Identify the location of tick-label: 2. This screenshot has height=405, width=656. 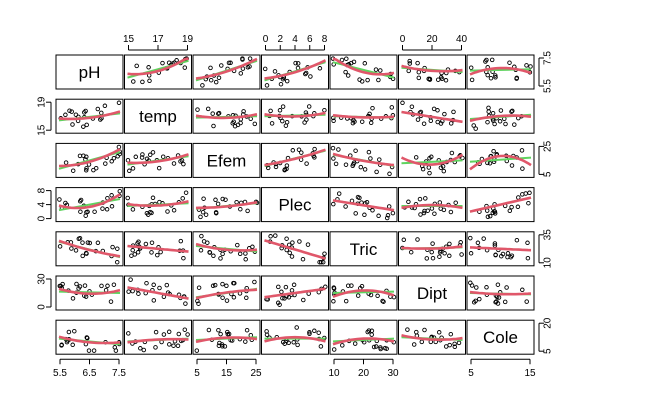
(280, 39).